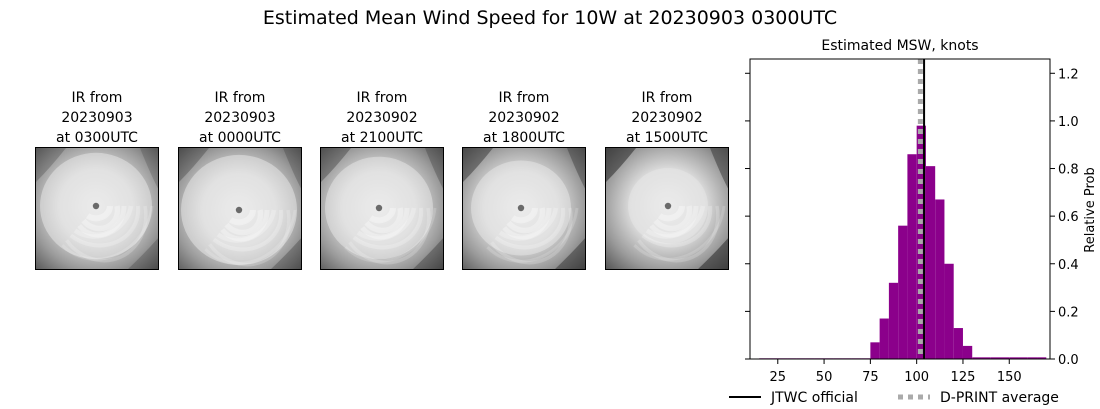 Image resolution: width=1100 pixels, height=409 pixels. What do you see at coordinates (870, 377) in the screenshot?
I see `x-tick-label: 75` at bounding box center [870, 377].